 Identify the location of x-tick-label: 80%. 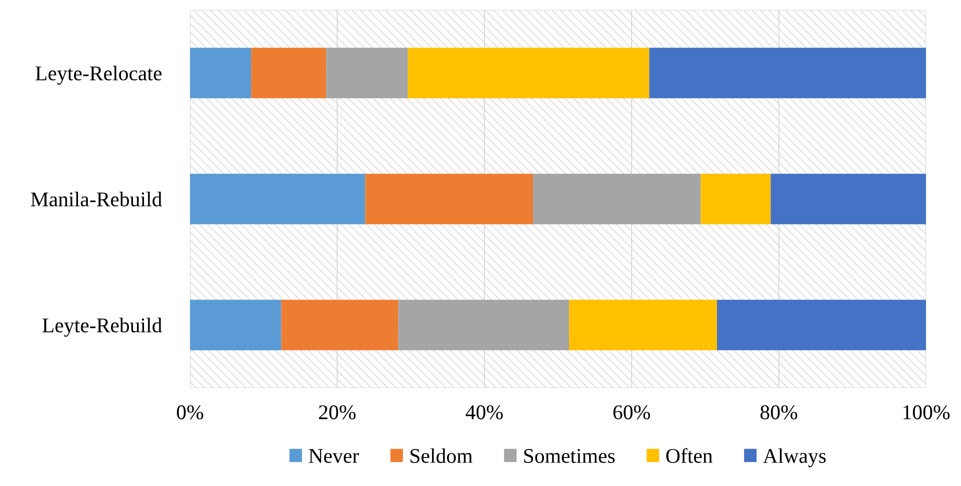
(779, 412).